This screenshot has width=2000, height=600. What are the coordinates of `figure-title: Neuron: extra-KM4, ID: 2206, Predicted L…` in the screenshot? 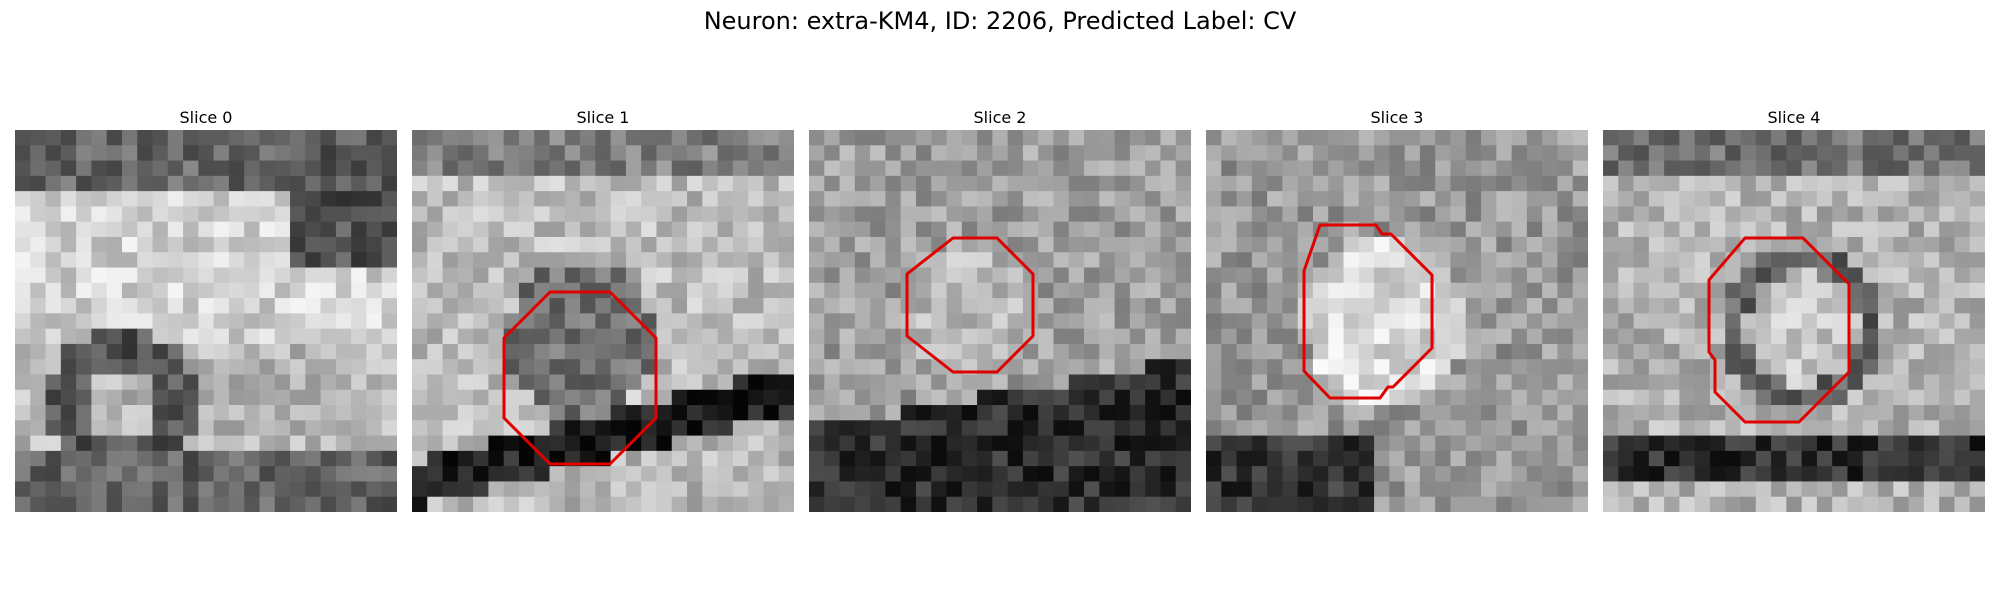 It's located at (1000, 21).